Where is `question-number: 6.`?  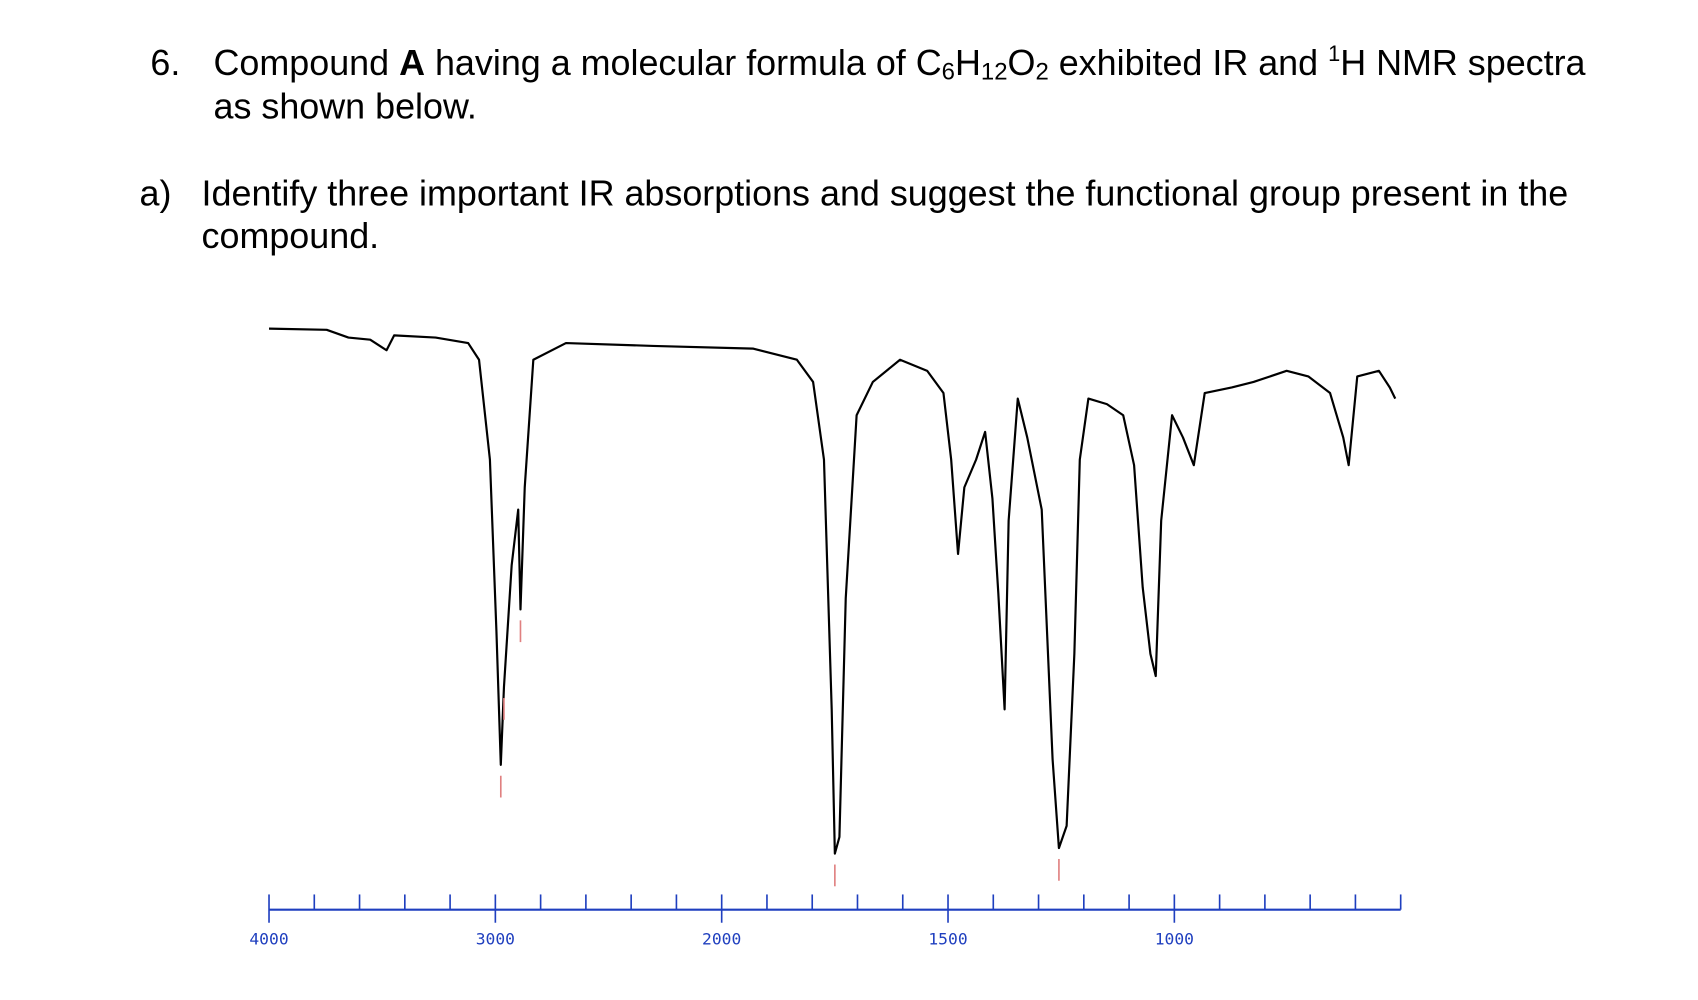 question-number: 6. is located at coordinates (165, 63).